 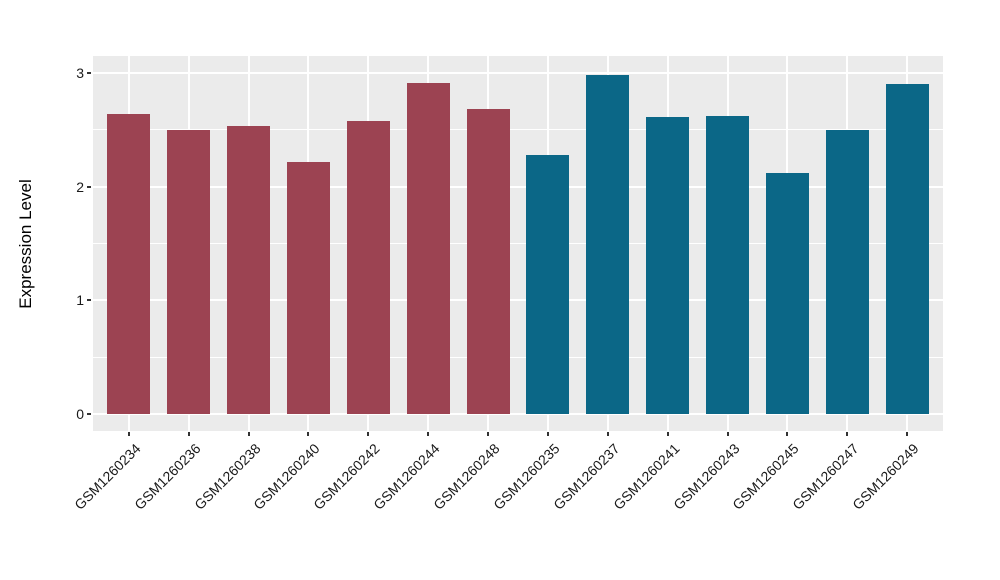 I want to click on bar-GSM1260238, so click(x=249, y=270).